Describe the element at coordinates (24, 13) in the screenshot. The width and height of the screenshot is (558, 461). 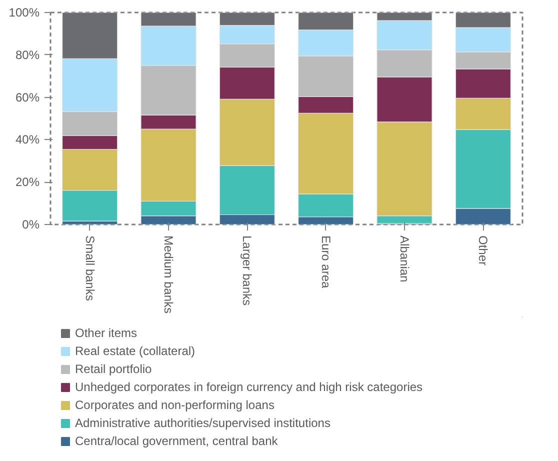
I see `y-tick-label: 100%` at that location.